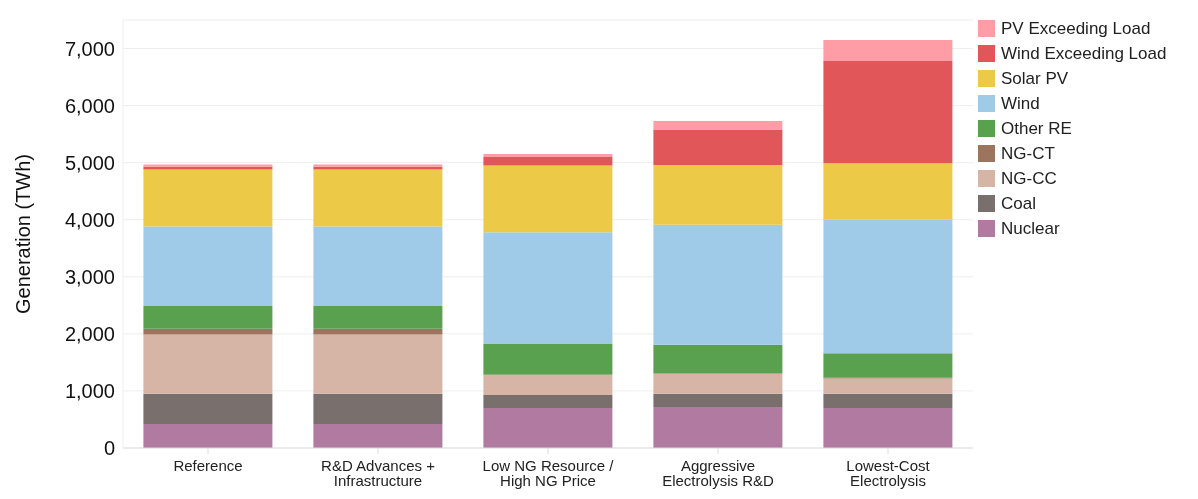  I want to click on legend-label: Wind Exceeding Load, so click(1084, 53).